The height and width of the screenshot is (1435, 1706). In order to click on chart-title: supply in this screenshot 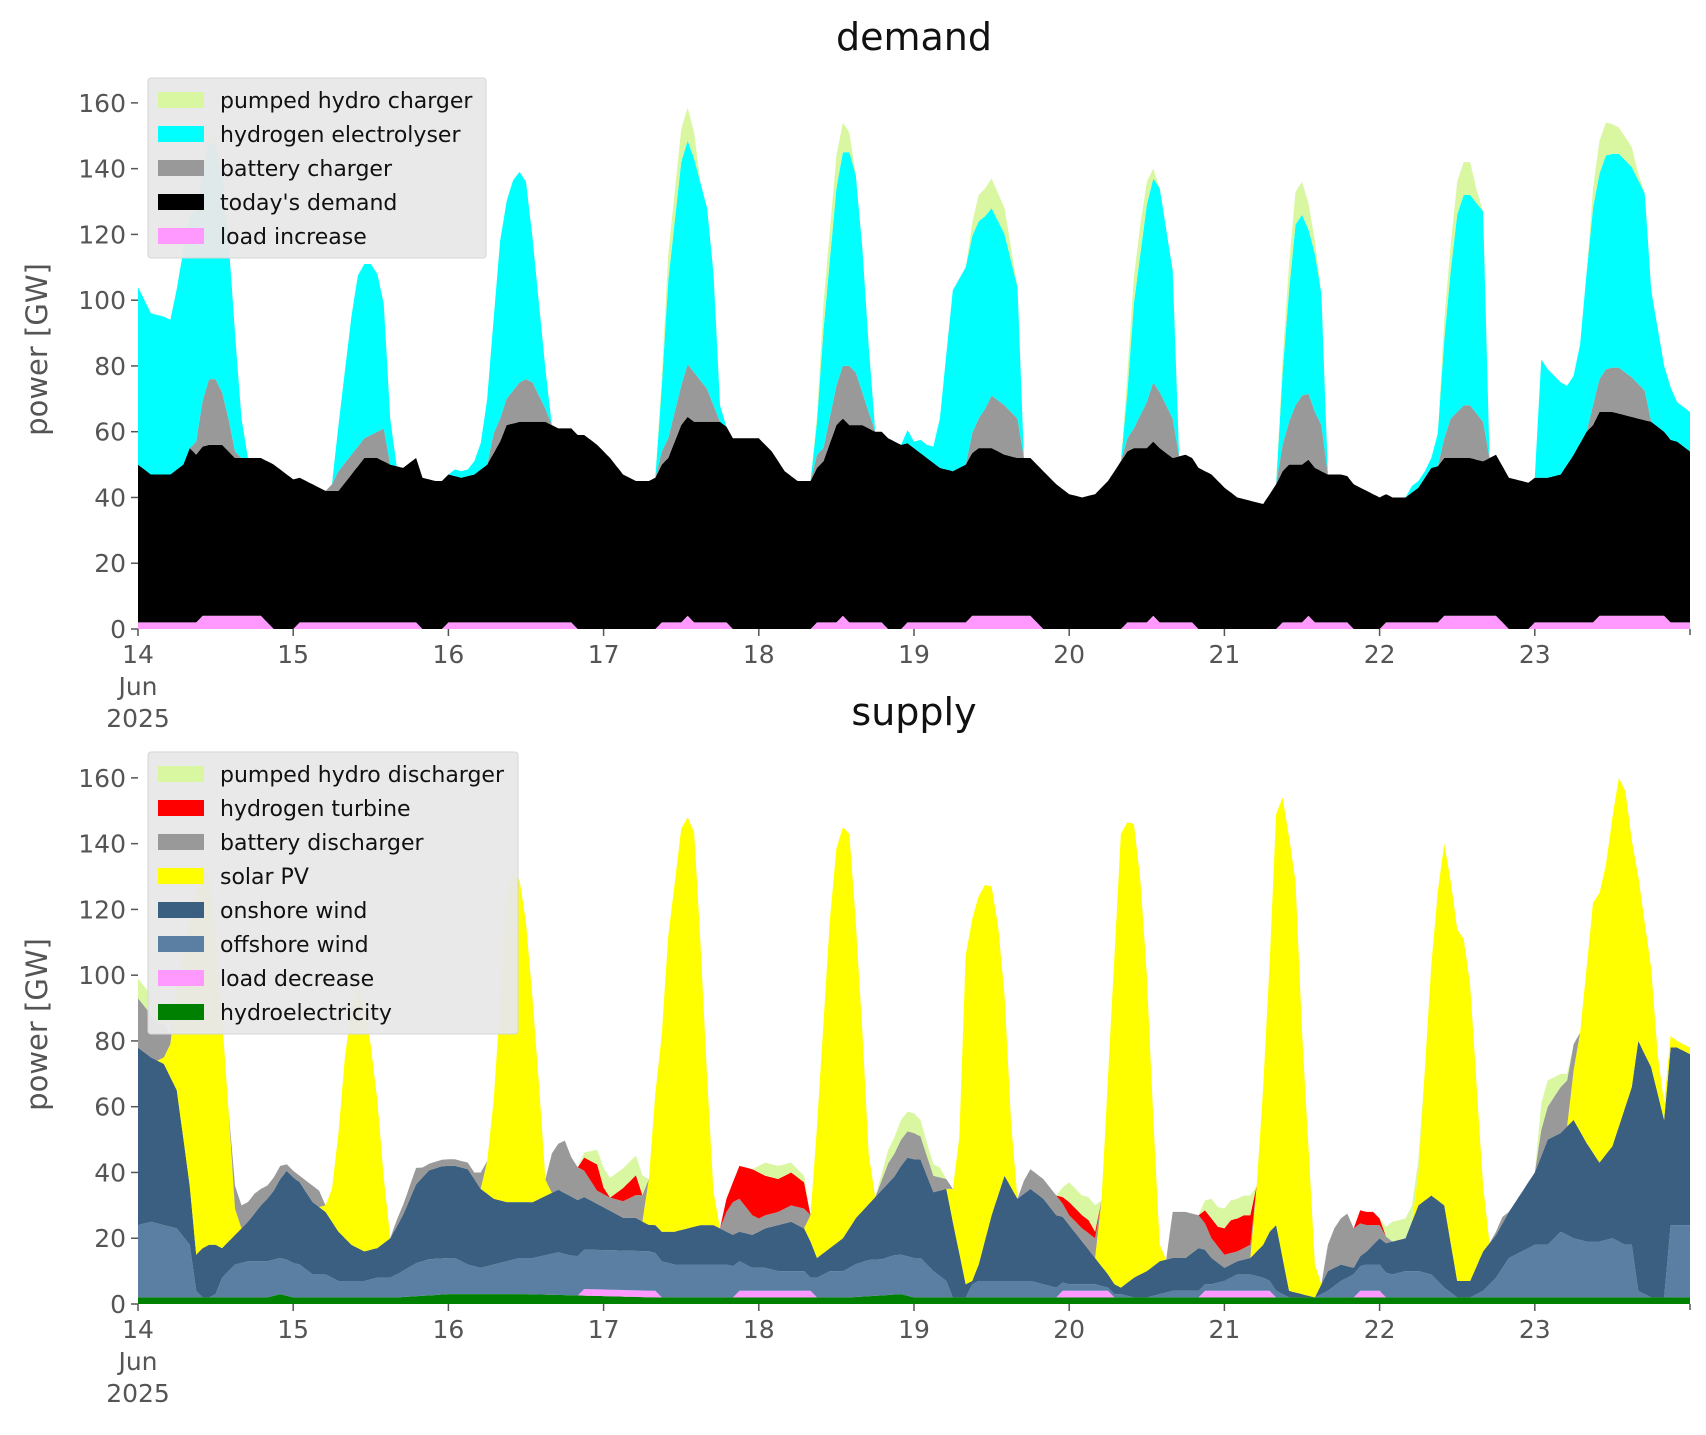, I will do `click(913, 712)`.